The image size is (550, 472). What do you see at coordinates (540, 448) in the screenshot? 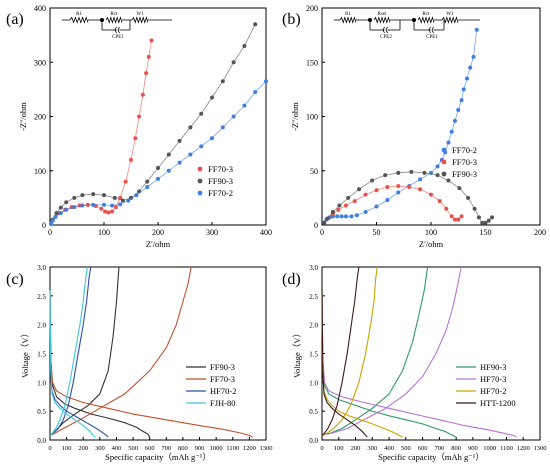
I see `x-tick-label: 1300` at bounding box center [540, 448].